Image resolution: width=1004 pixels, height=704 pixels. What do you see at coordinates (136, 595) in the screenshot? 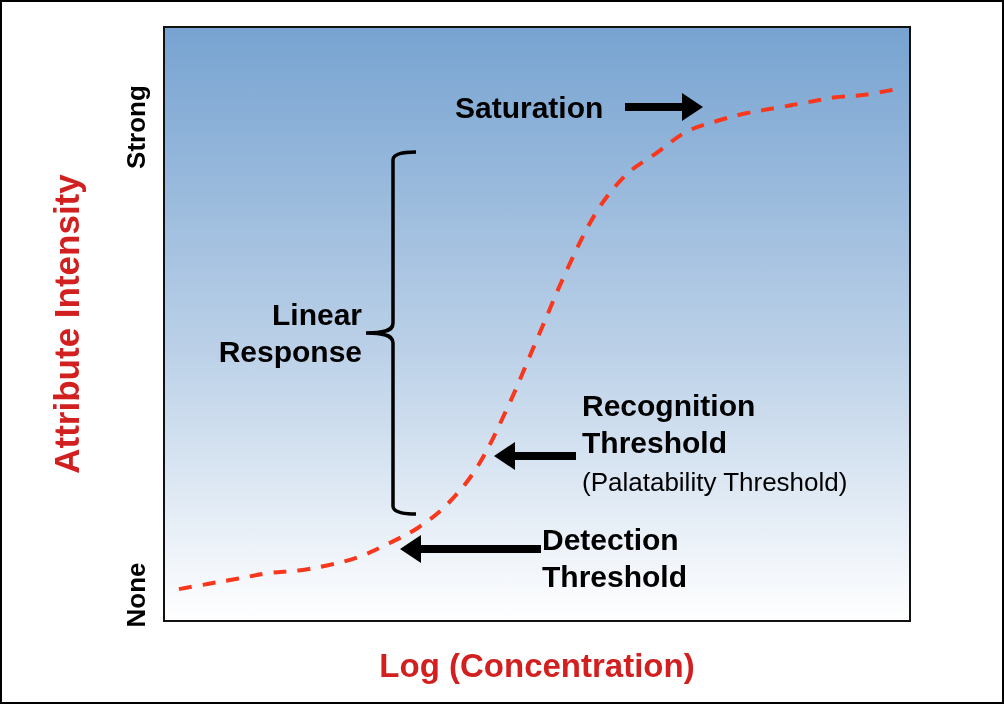
I see `text: None` at bounding box center [136, 595].